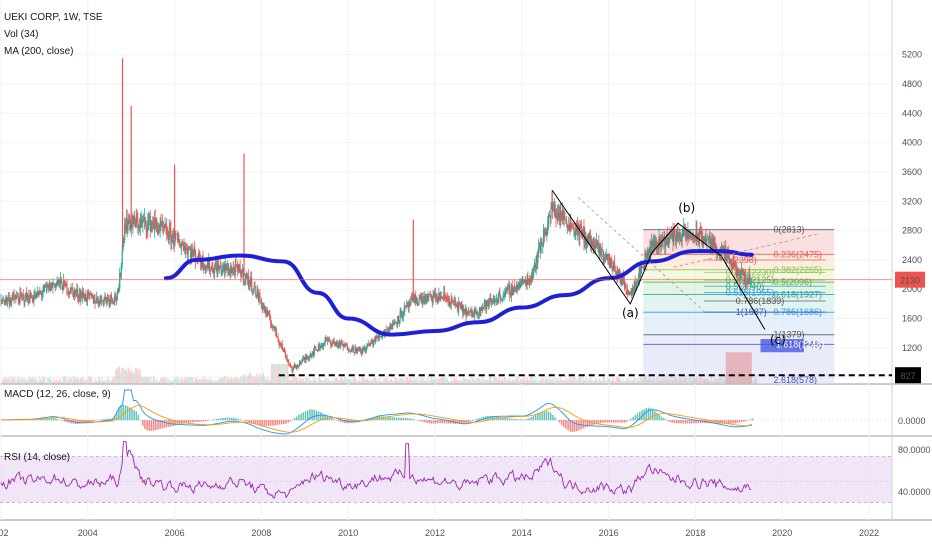 The width and height of the screenshot is (932, 550). Describe the element at coordinates (57, 394) in the screenshot. I see `macd-legend: MACD (12, 26, close, 9)` at that location.